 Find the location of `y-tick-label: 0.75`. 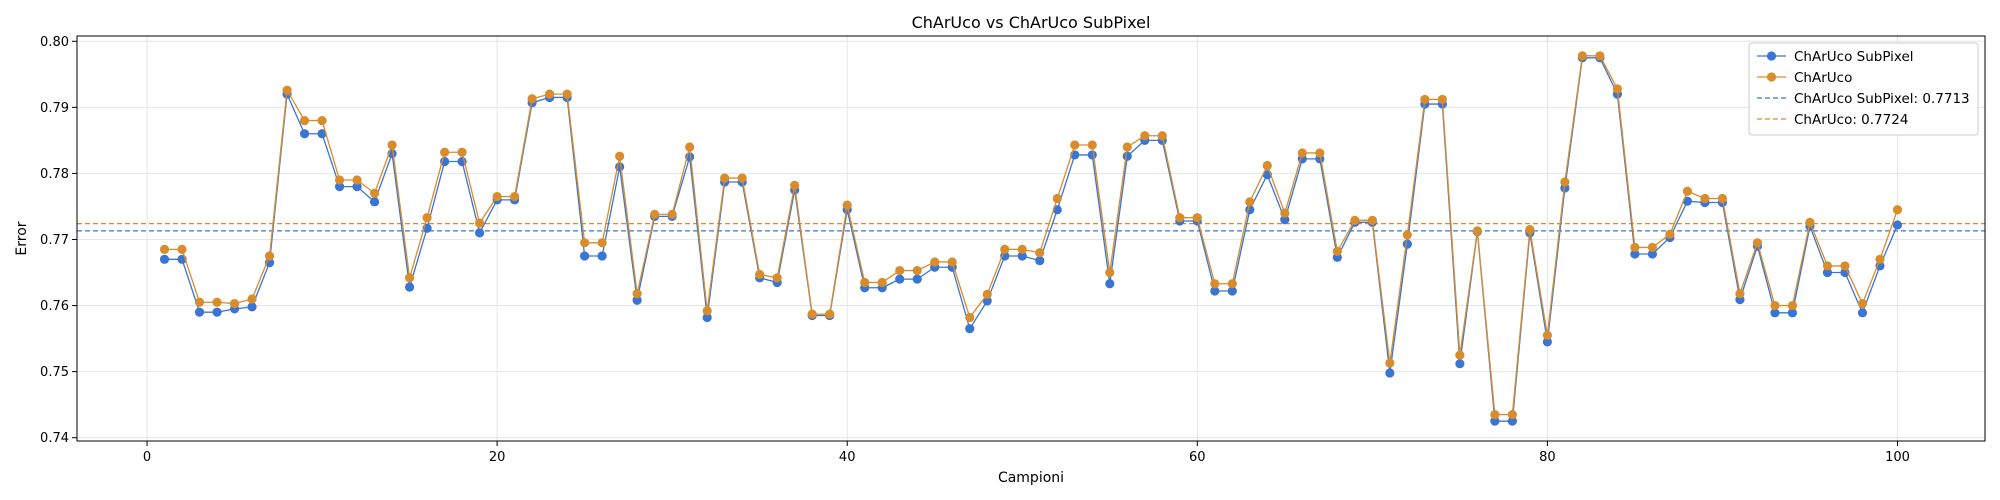

y-tick-label: 0.75 is located at coordinates (54, 372).